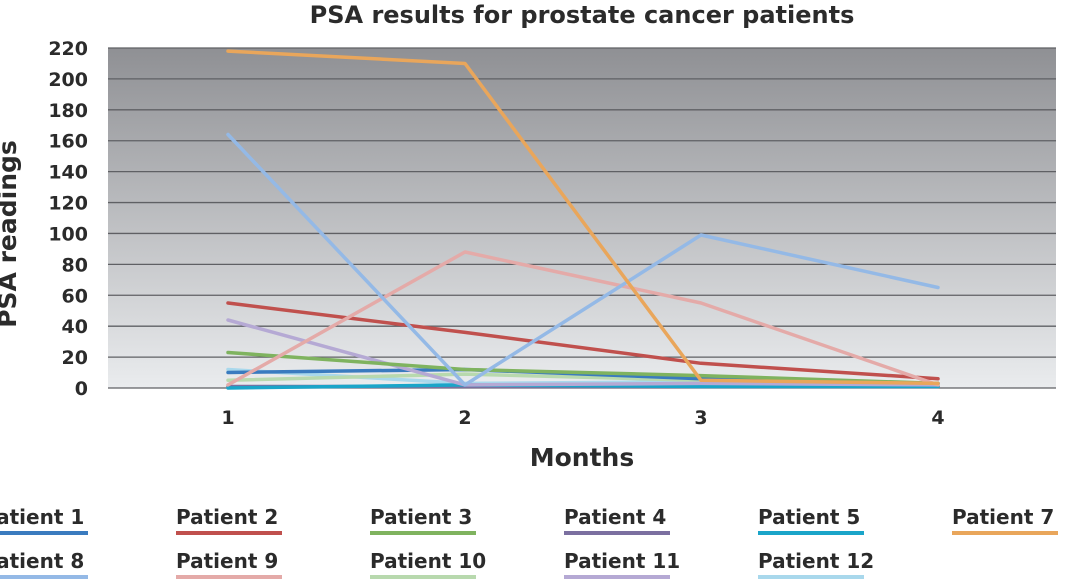  What do you see at coordinates (68, 204) in the screenshot?
I see `y-tick-label: 120` at bounding box center [68, 204].